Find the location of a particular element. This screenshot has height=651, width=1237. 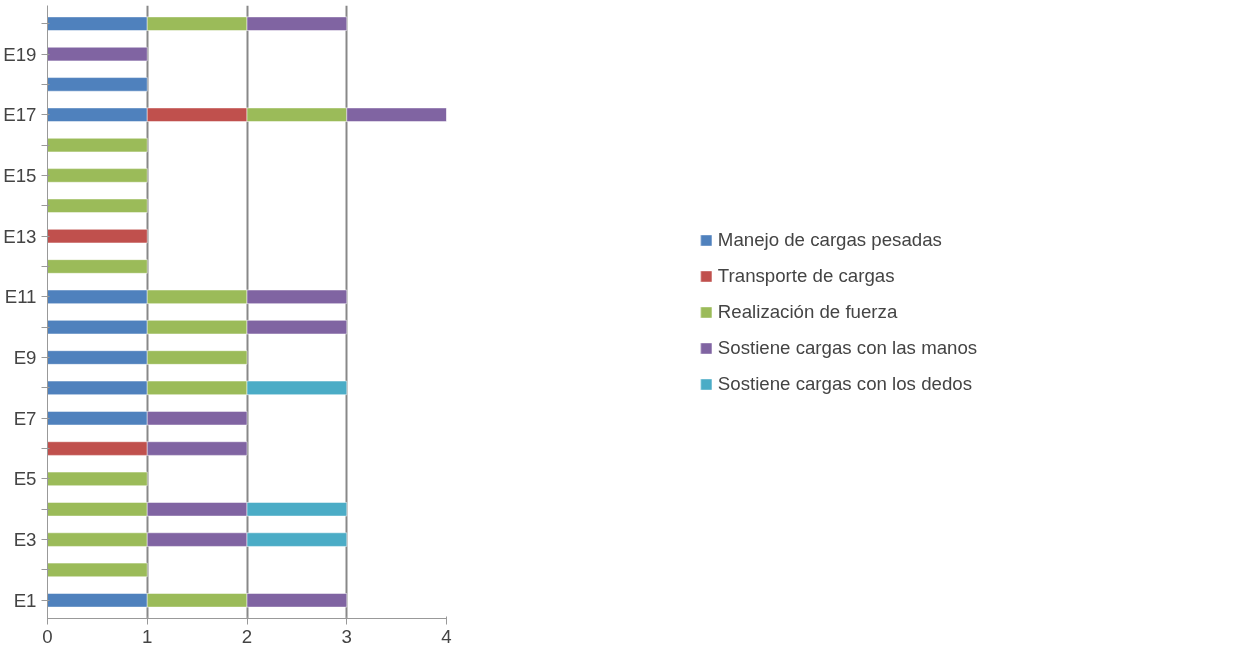

legend-label: Sostiene cargas con las manos is located at coordinates (847, 347).